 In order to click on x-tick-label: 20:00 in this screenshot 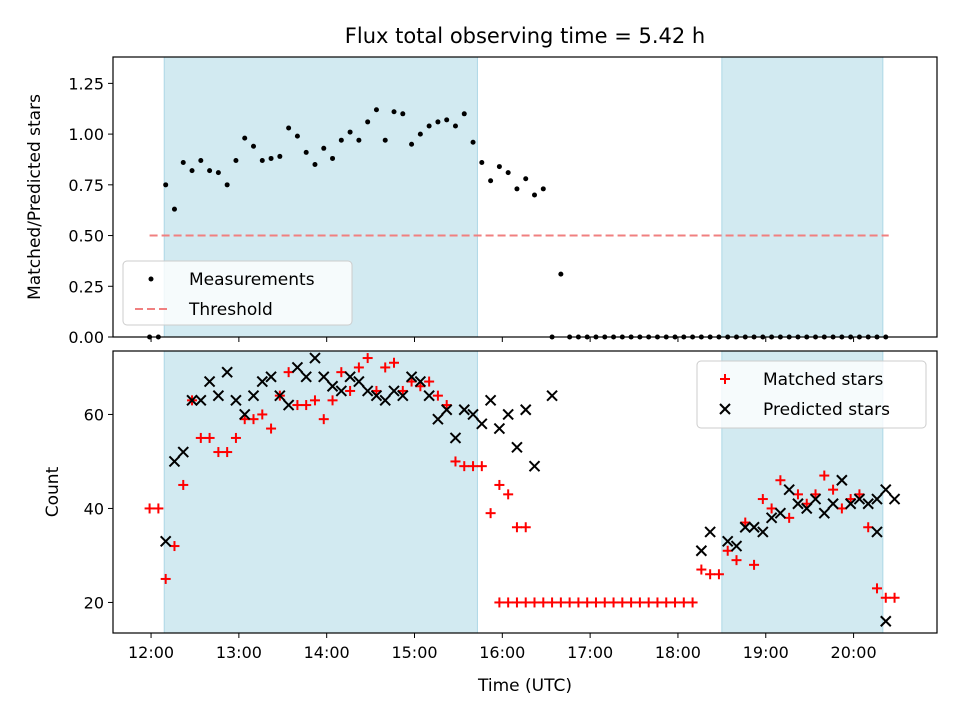, I will do `click(854, 652)`.